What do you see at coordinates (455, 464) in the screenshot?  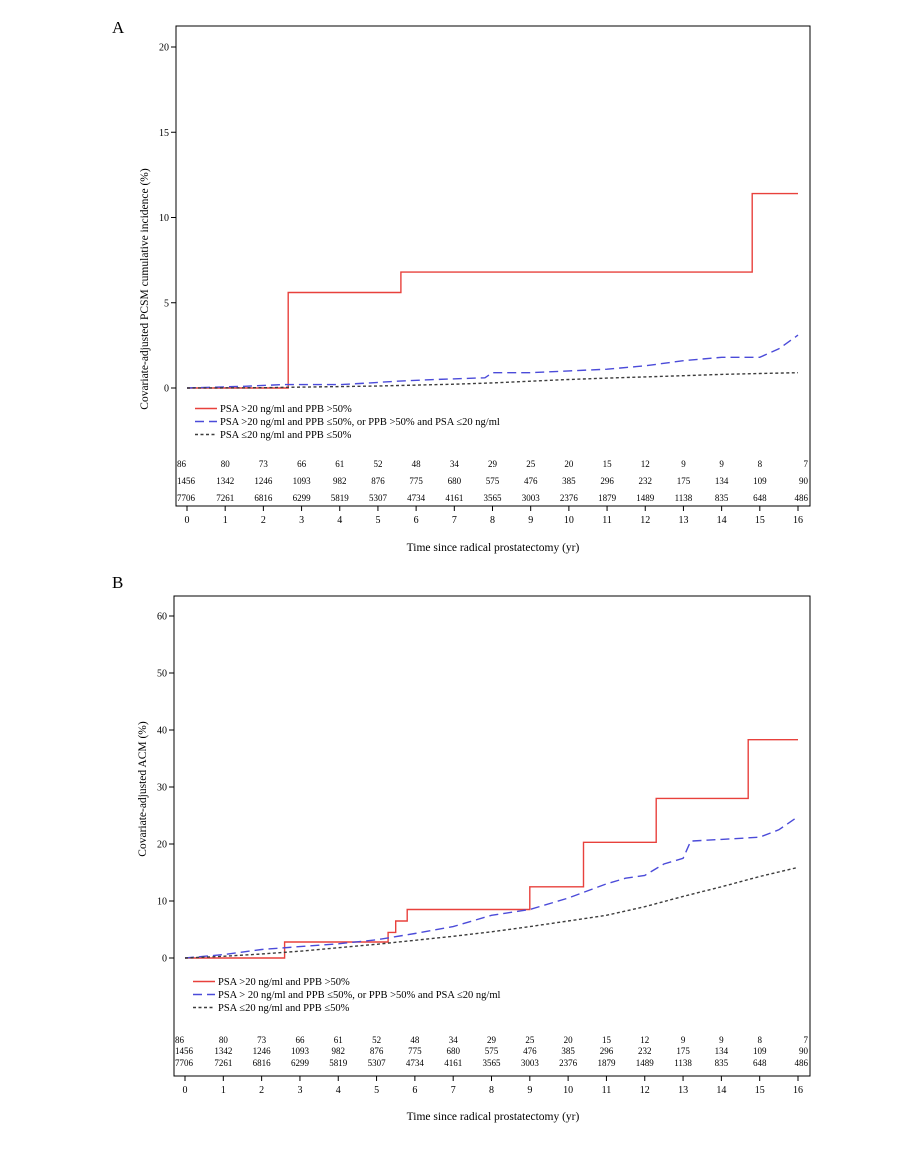 I see `risk-table-cell: 34` at bounding box center [455, 464].